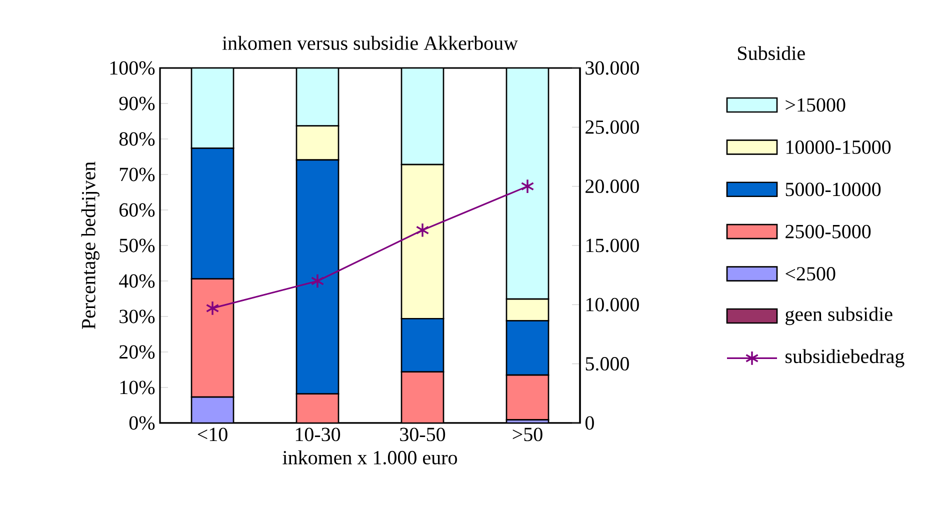  What do you see at coordinates (137, 175) in the screenshot?
I see `y-tick-label: 70%` at bounding box center [137, 175].